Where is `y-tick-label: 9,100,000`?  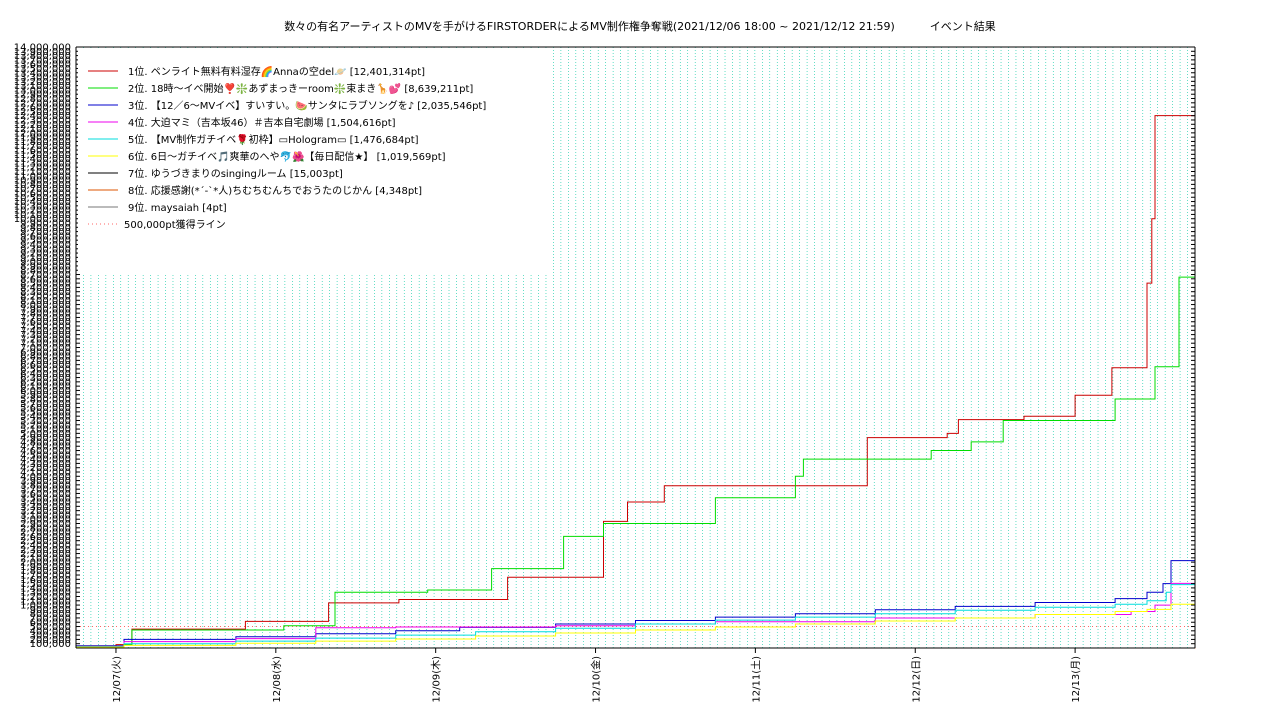 y-tick-label: 9,100,000 is located at coordinates (45, 258).